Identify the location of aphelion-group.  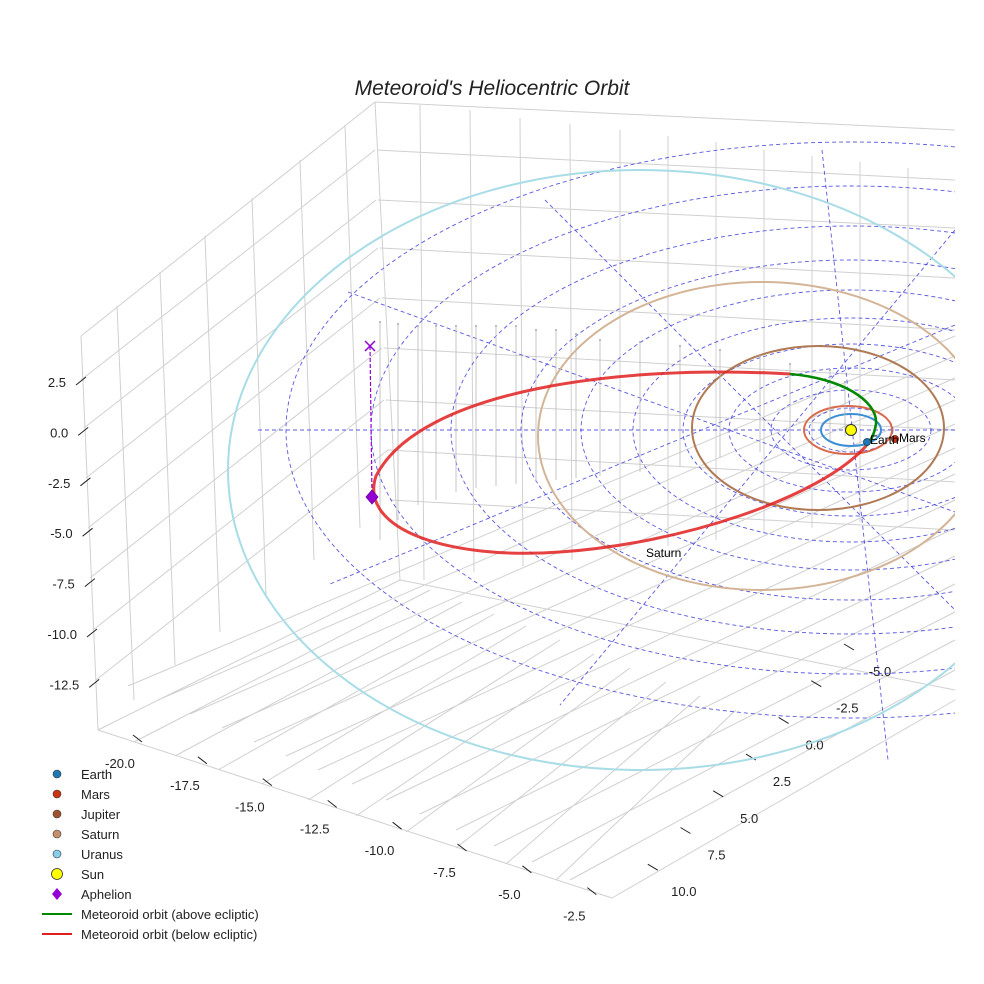
(371, 422).